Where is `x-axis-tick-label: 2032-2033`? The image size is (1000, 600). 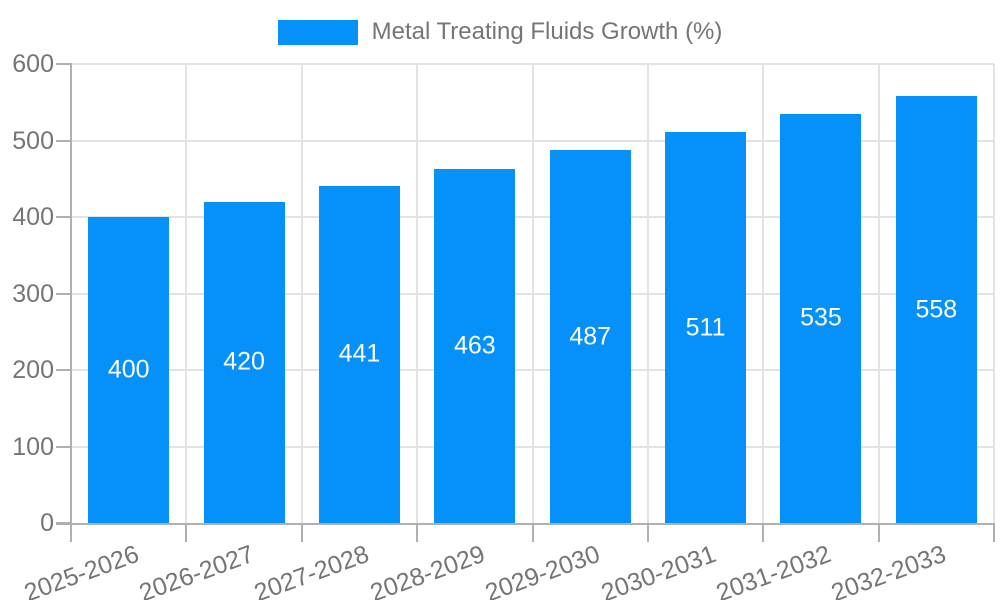 x-axis-tick-label: 2032-2033 is located at coordinates (888, 570).